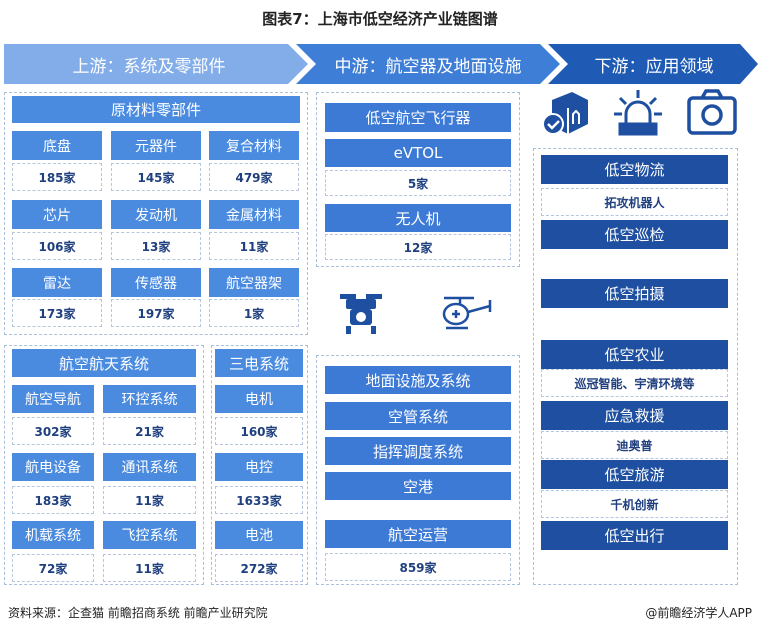  I want to click on material-count: 13家, so click(156, 246).